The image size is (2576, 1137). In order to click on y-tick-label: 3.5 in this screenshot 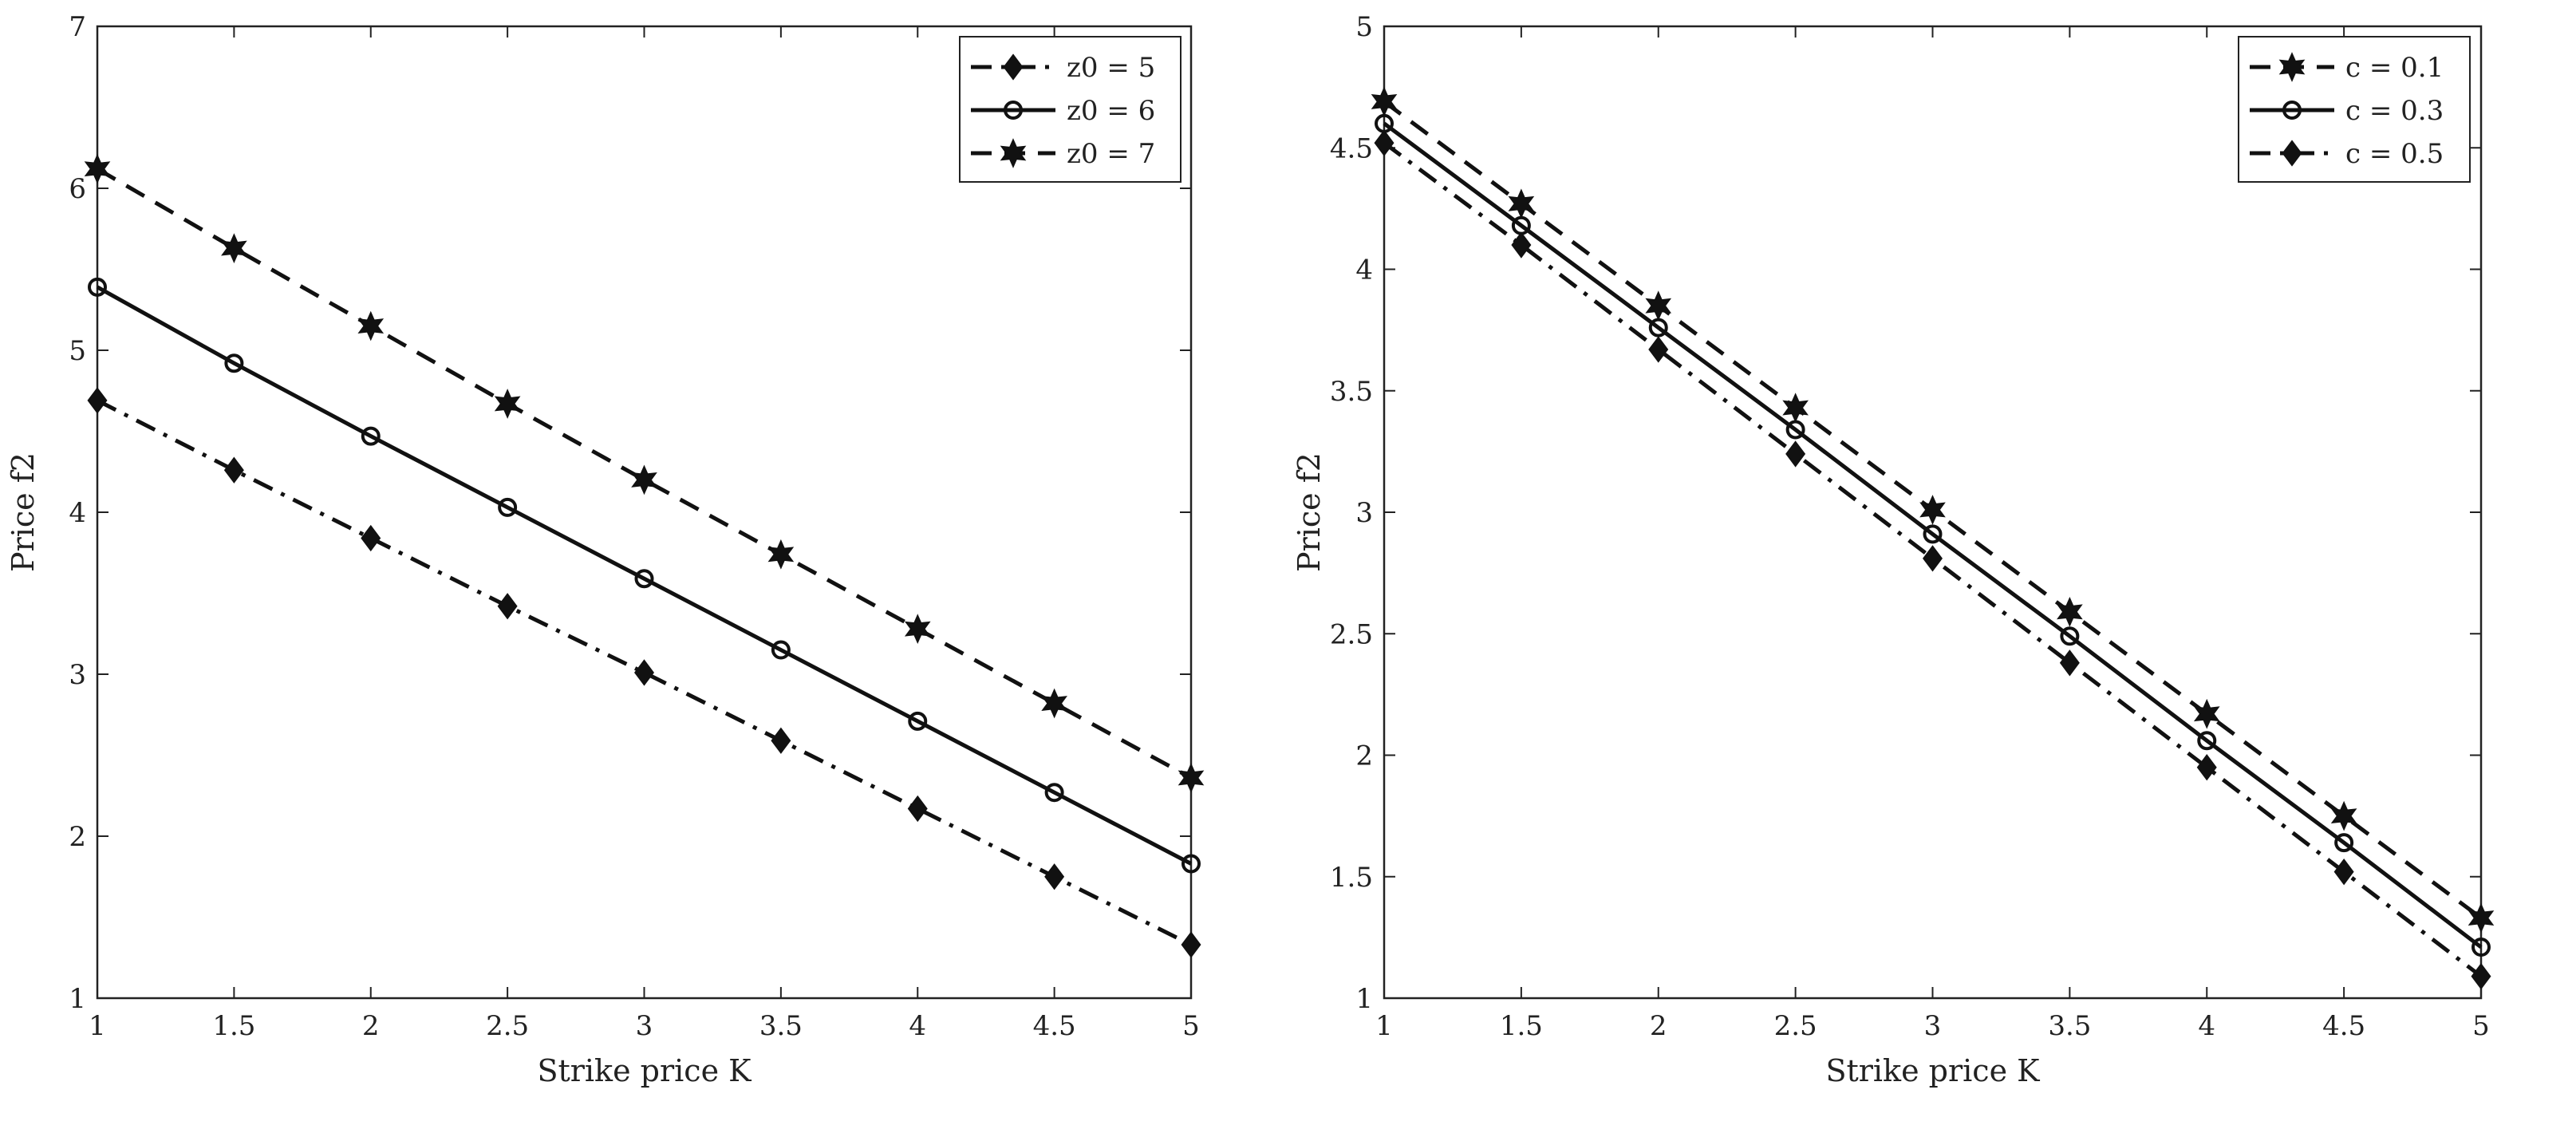, I will do `click(1351, 392)`.